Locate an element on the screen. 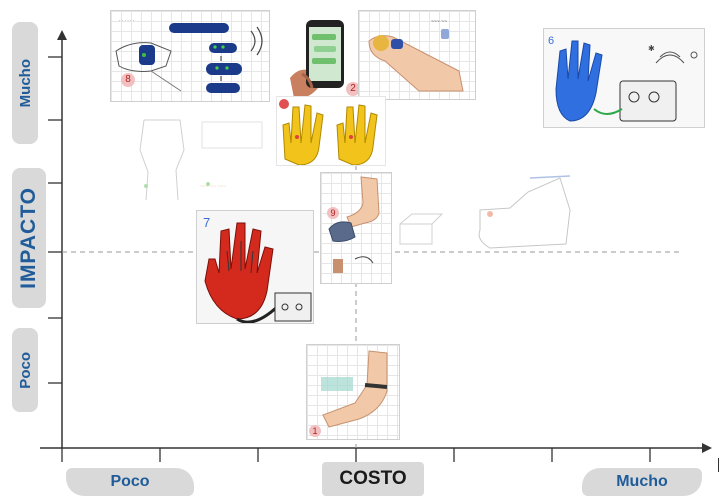 The height and width of the screenshot is (503, 725). card-6-number: 6 is located at coordinates (551, 41).